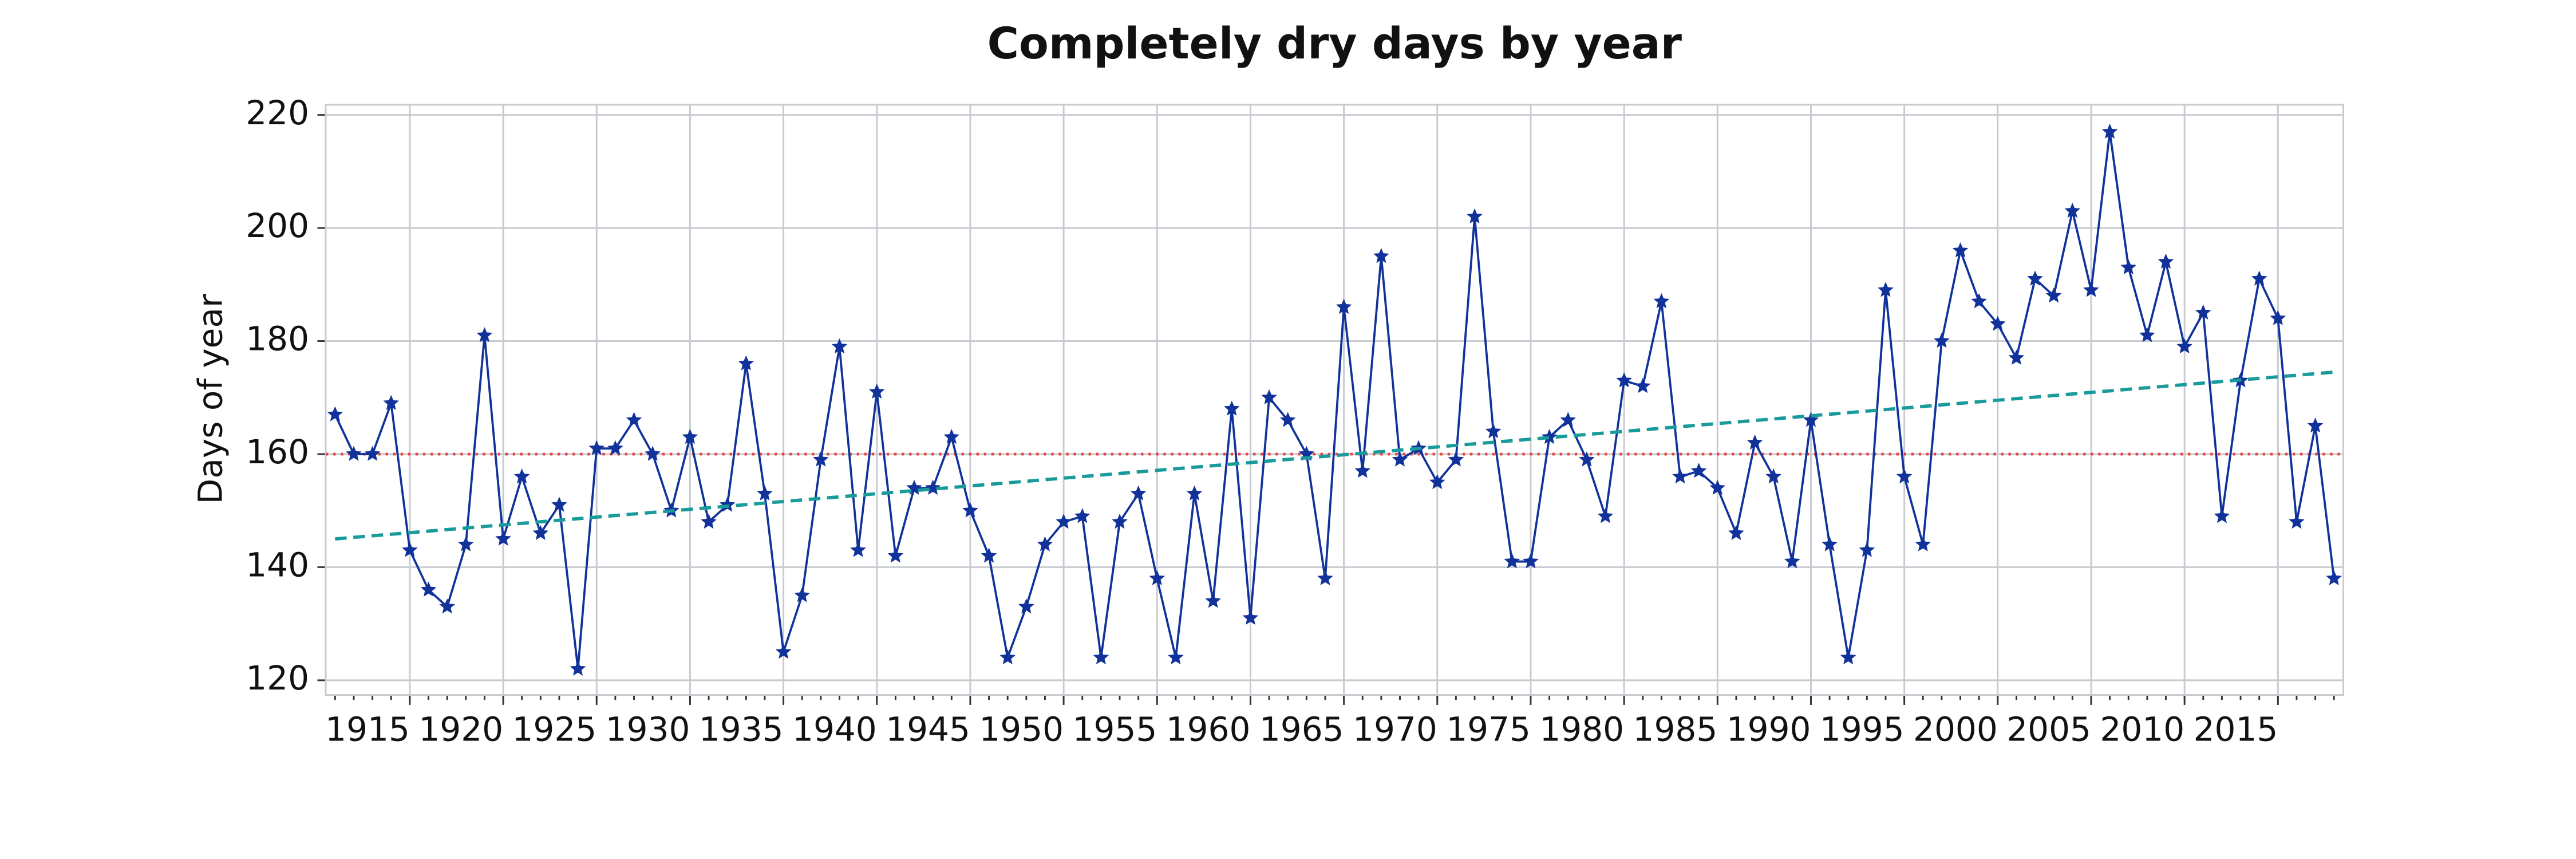 The height and width of the screenshot is (859, 2576). What do you see at coordinates (1021, 730) in the screenshot?
I see `x-tick-label: 1950` at bounding box center [1021, 730].